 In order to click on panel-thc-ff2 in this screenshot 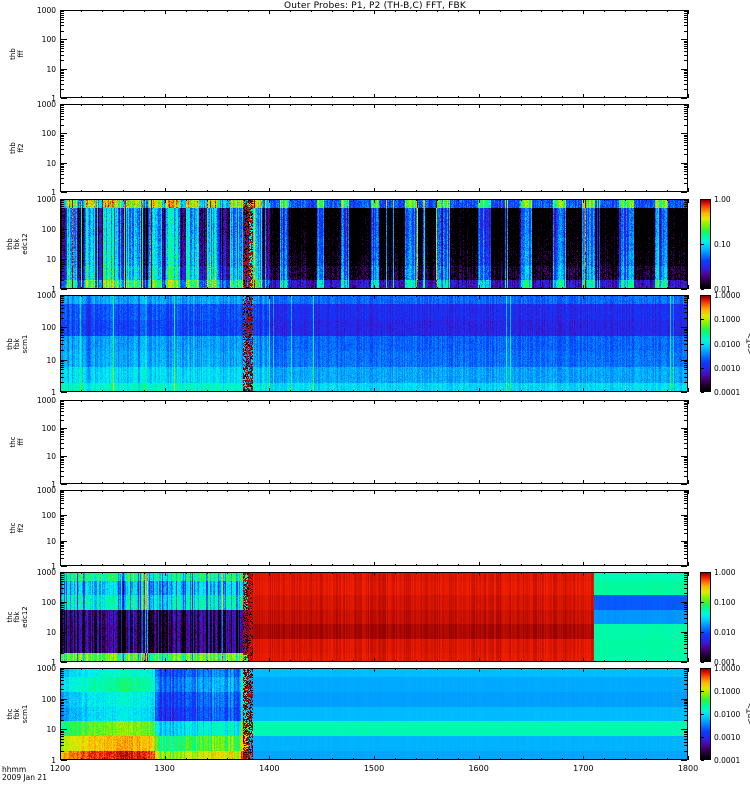, I will do `click(374, 528)`.